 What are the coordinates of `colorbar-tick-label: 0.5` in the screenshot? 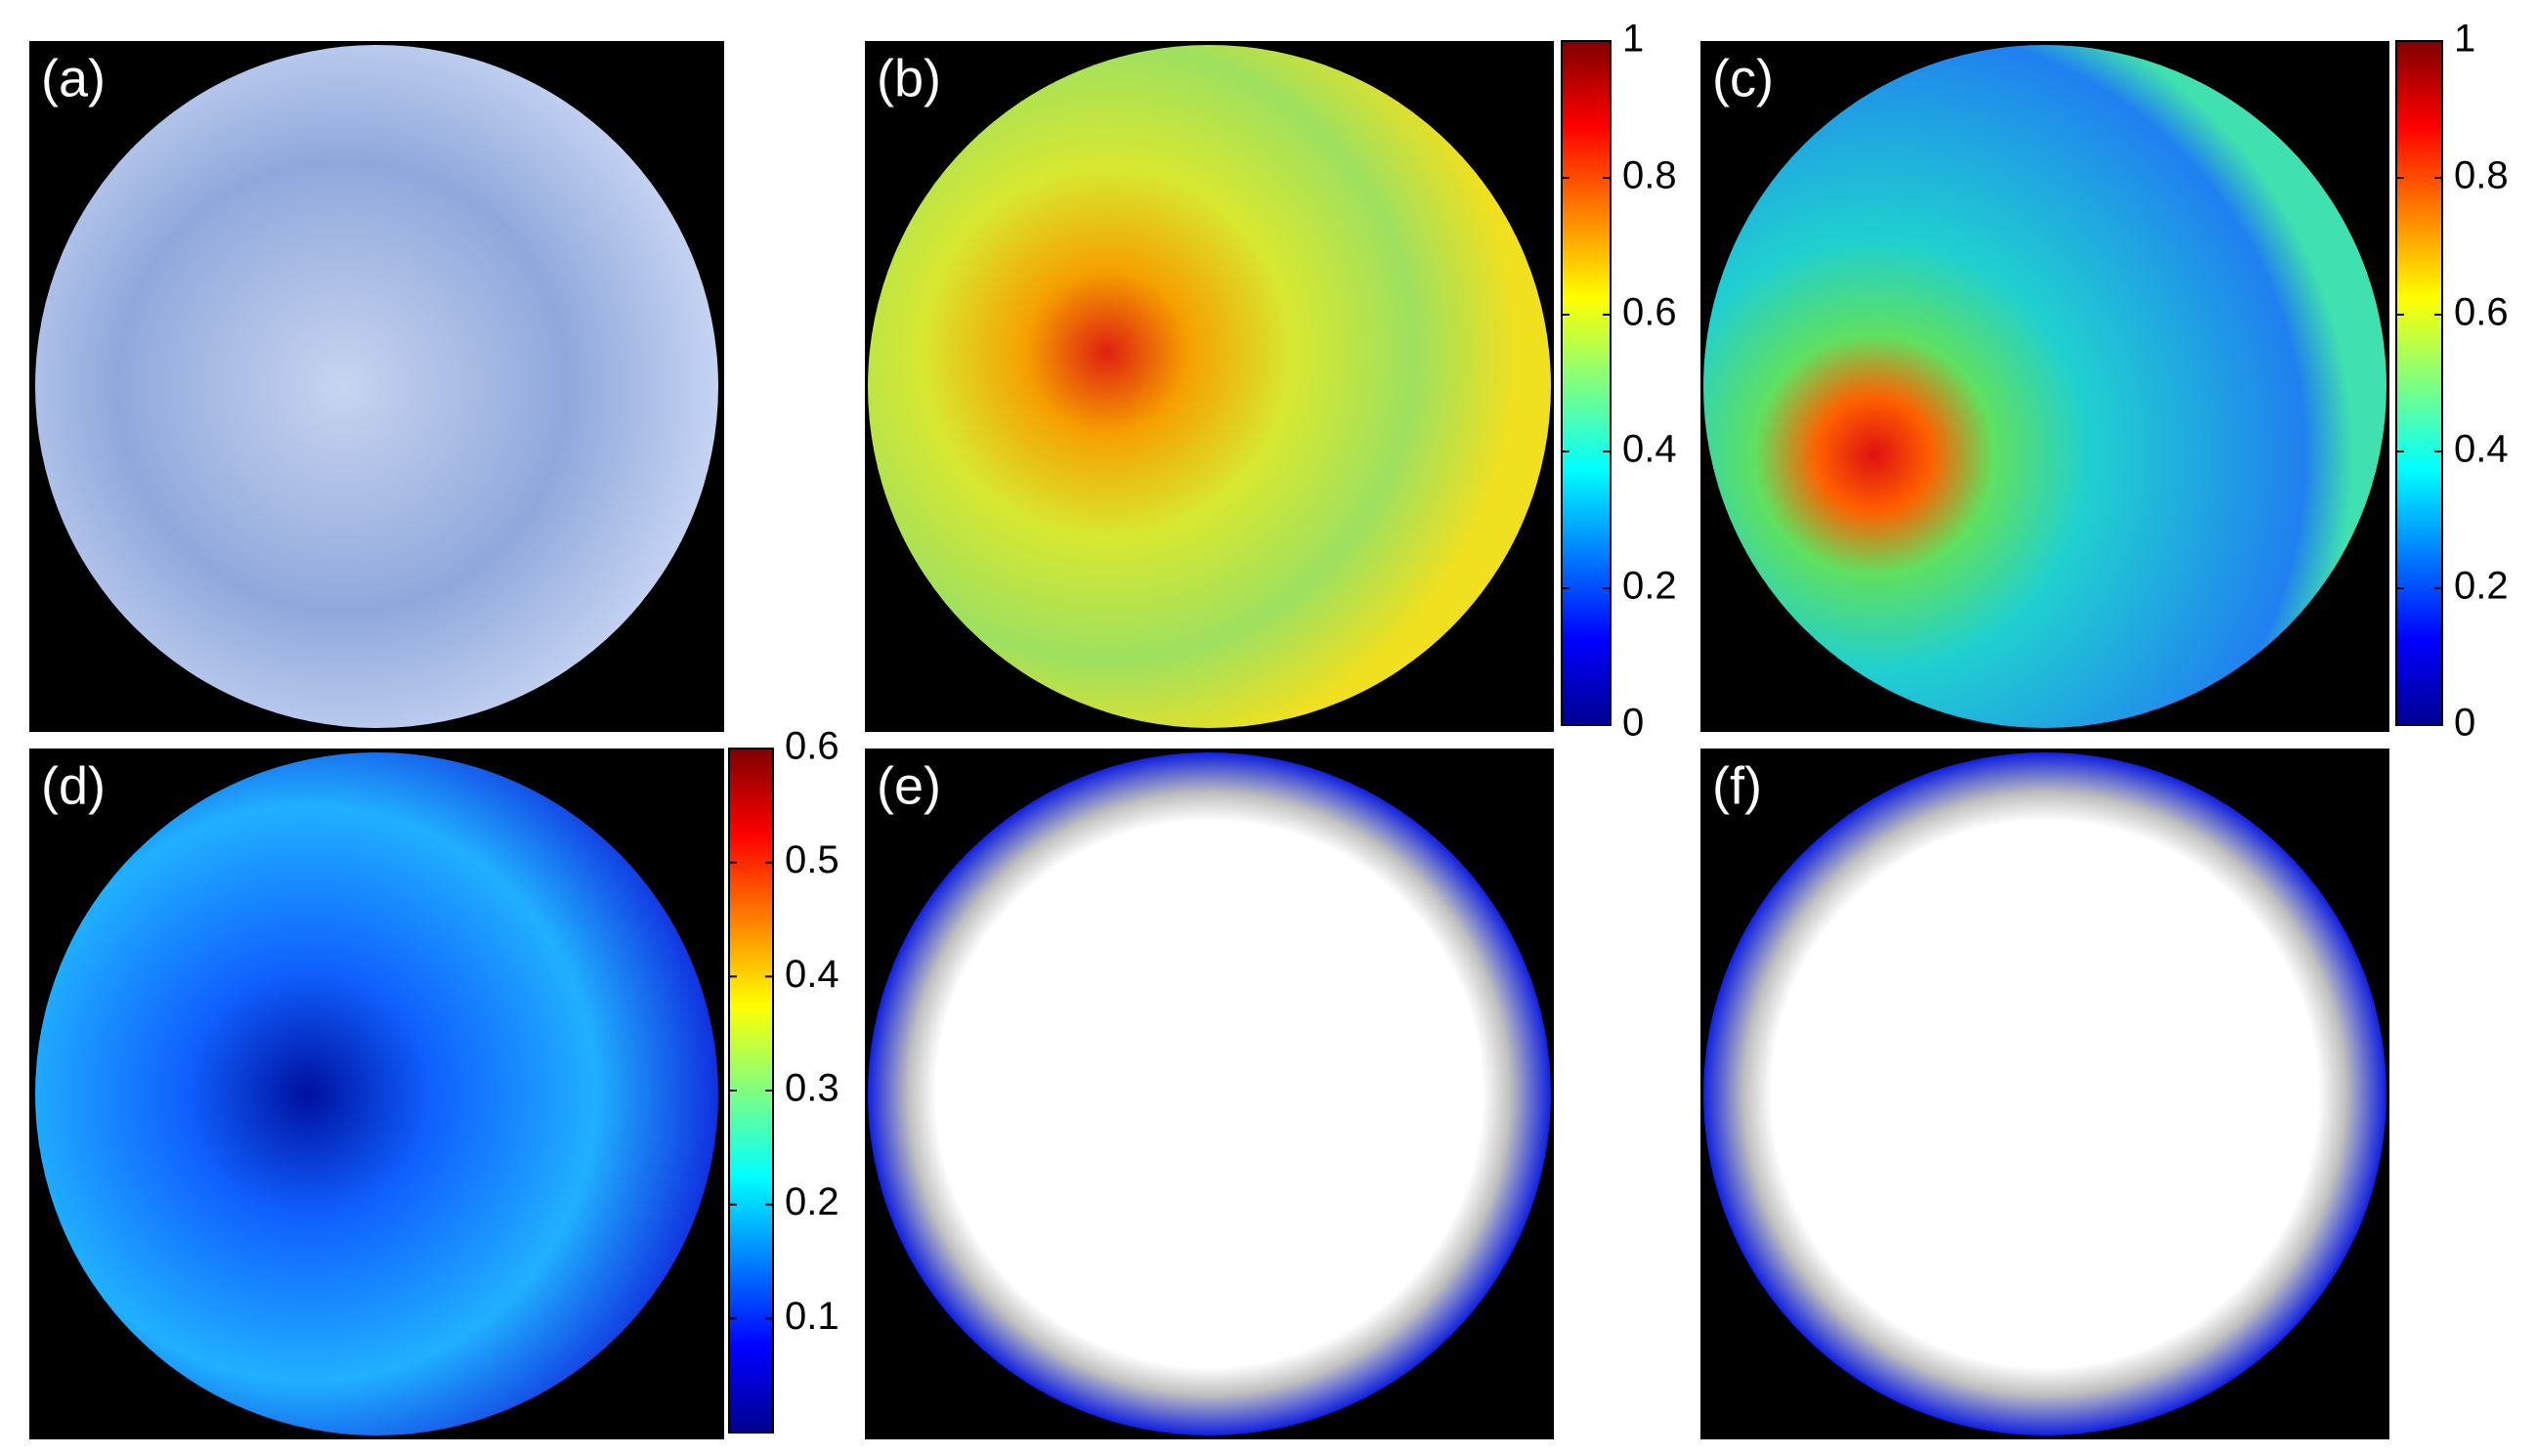 It's located at (812, 859).